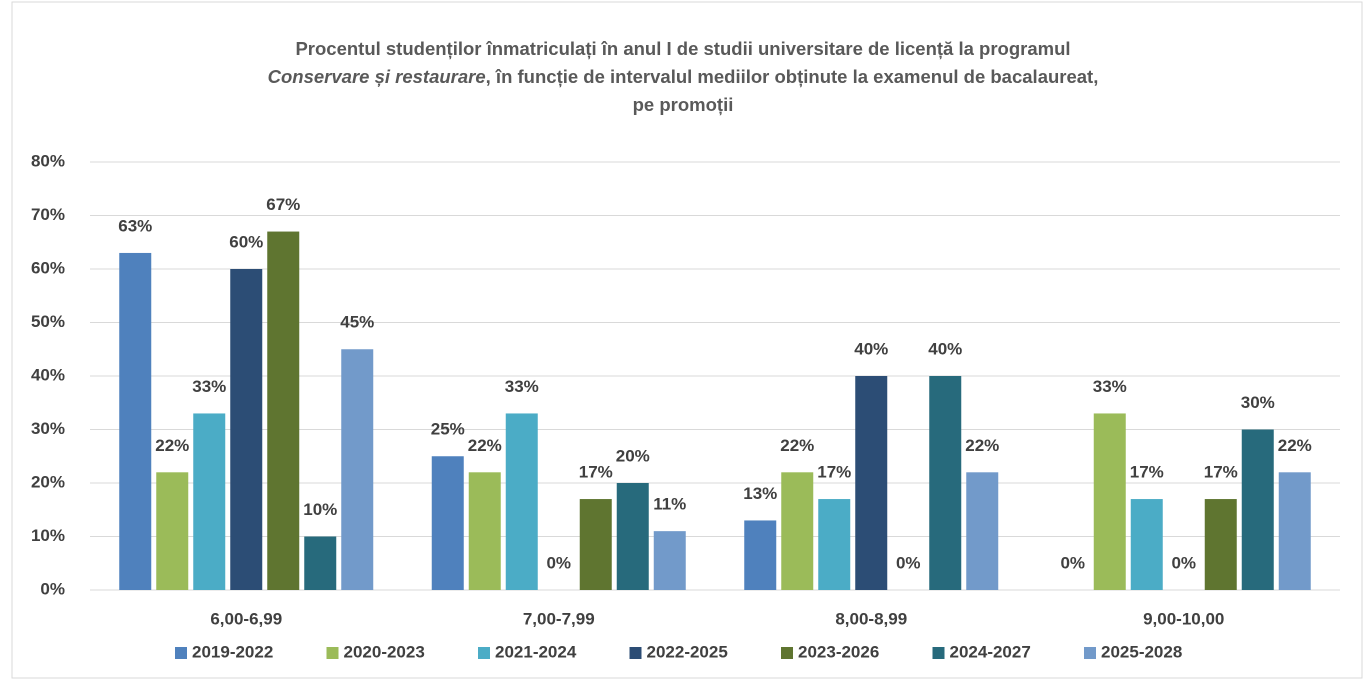  I want to click on value-label: 20%, so click(633, 455).